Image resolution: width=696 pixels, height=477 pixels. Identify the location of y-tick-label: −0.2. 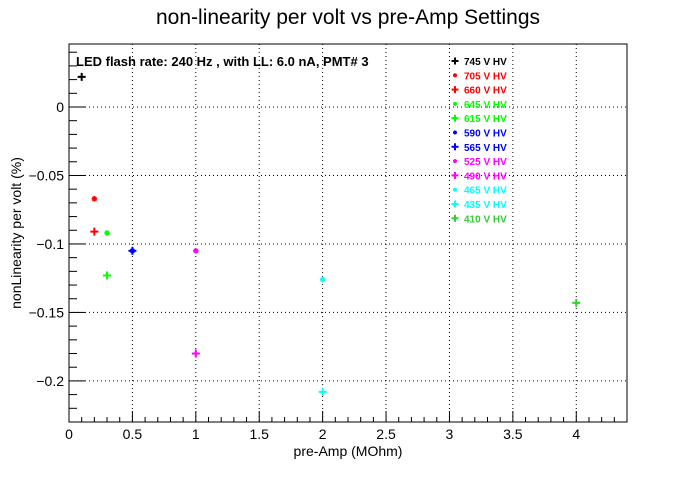
(50, 381).